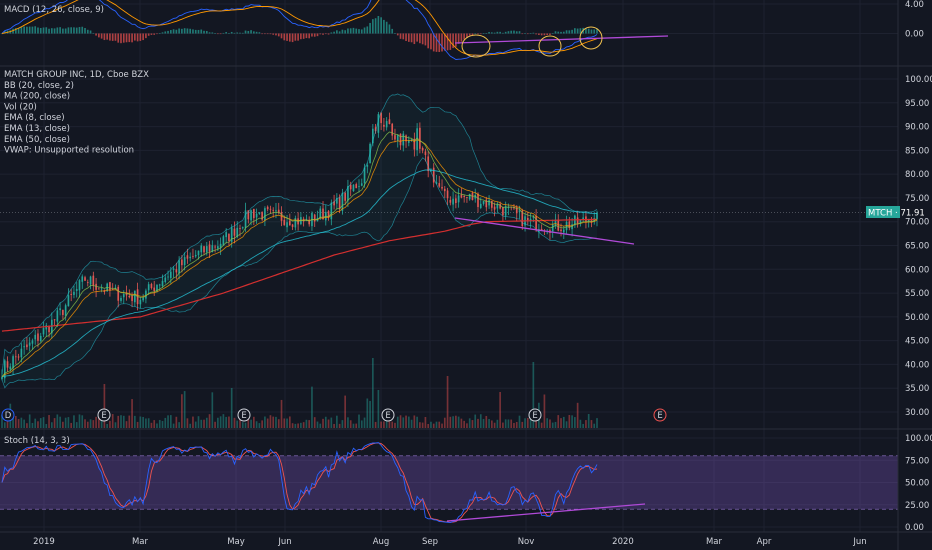  I want to click on x-tick-label: 2020, so click(623, 542).